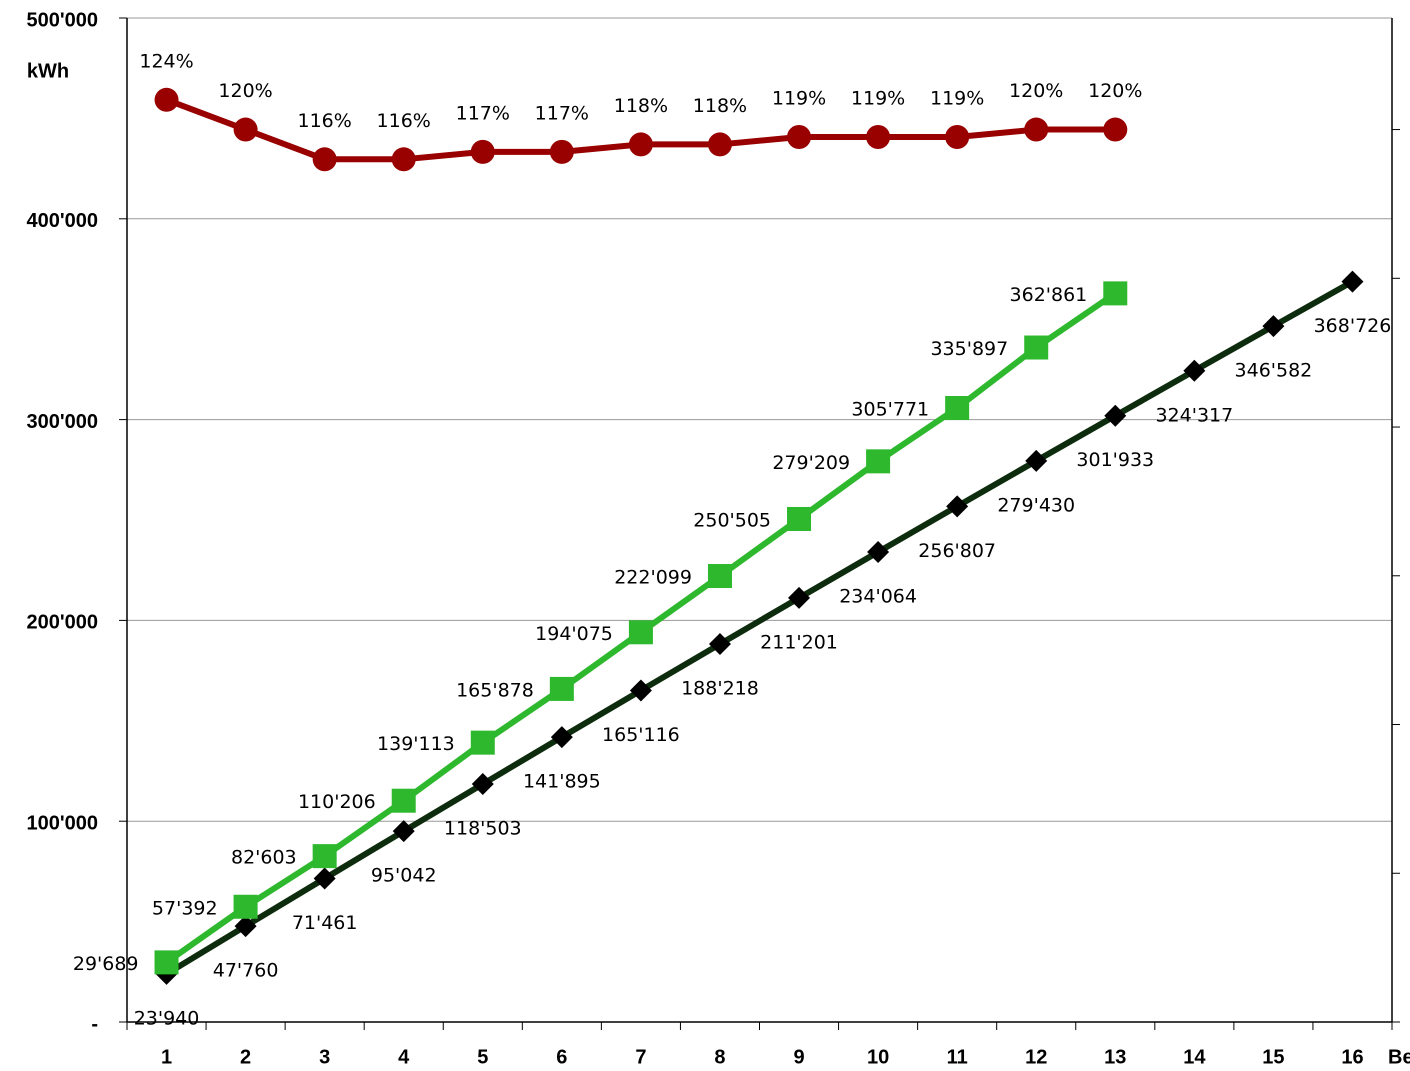 Image resolution: width=1410 pixels, height=1071 pixels. I want to click on x-tick-label: 2, so click(245, 1057).